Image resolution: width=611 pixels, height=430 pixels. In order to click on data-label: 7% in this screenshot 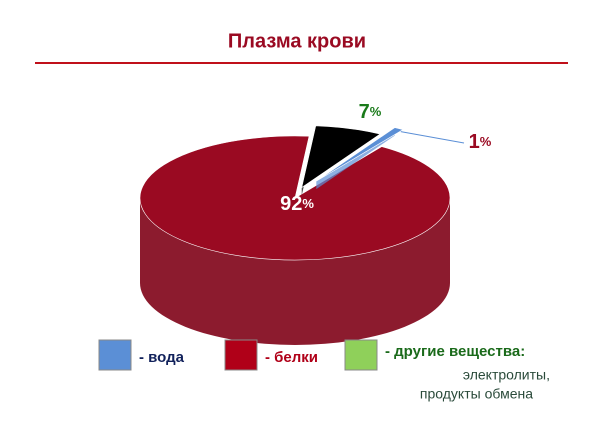, I will do `click(370, 112)`.